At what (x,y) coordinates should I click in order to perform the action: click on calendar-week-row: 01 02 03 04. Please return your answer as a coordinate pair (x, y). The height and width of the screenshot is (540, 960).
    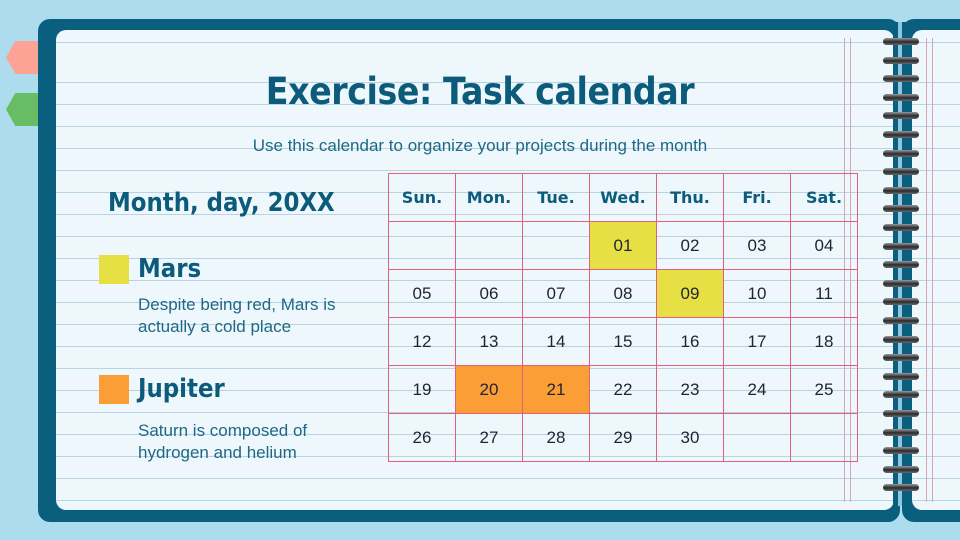
    Looking at the image, I should click on (623, 245).